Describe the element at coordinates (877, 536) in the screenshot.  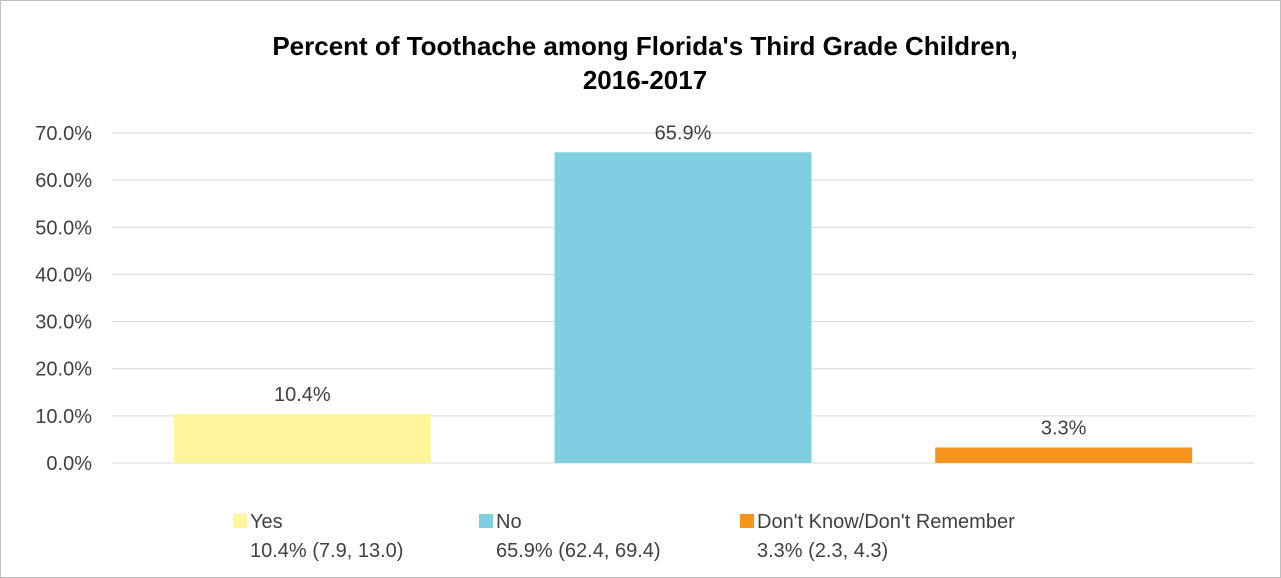
I see `legend-item: Don't Know/Don't Remember 3.3% (2.3, 4.3)` at that location.